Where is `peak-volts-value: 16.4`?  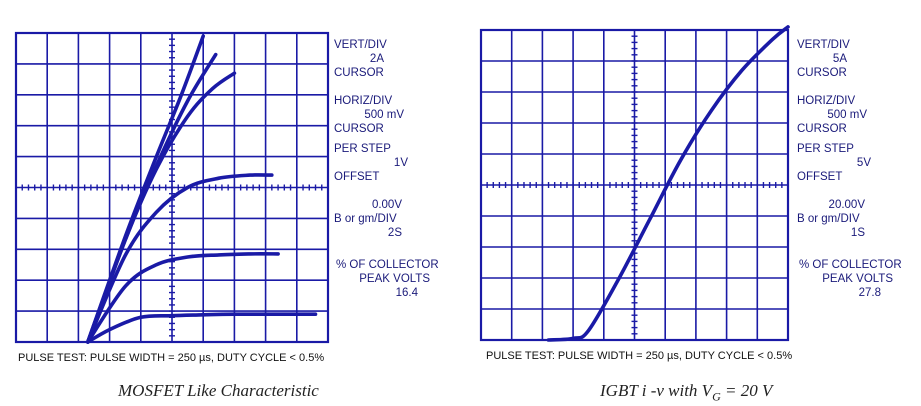 peak-volts-value: 16.4 is located at coordinates (406, 293).